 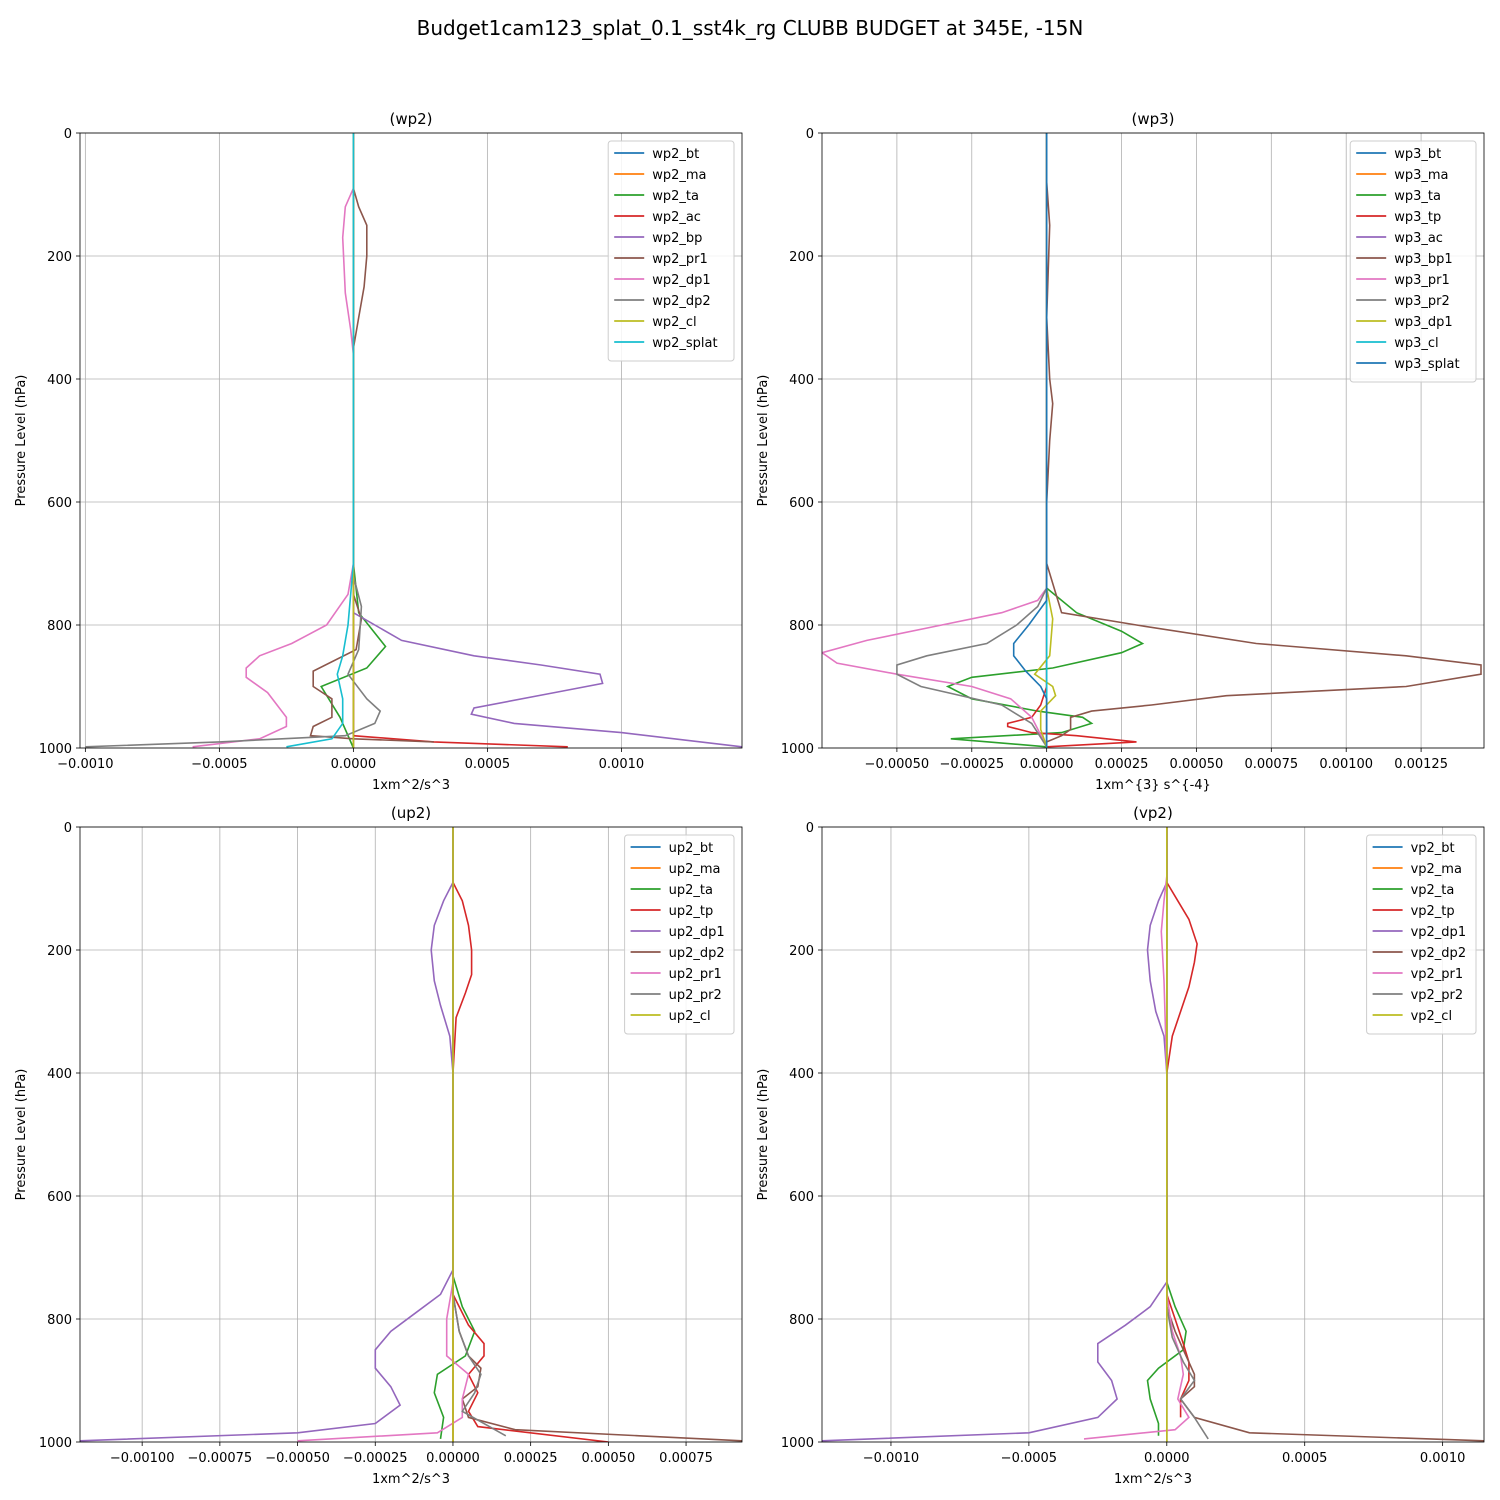 What do you see at coordinates (1047, 764) in the screenshot?
I see `x-tick-label: 0.00000` at bounding box center [1047, 764].